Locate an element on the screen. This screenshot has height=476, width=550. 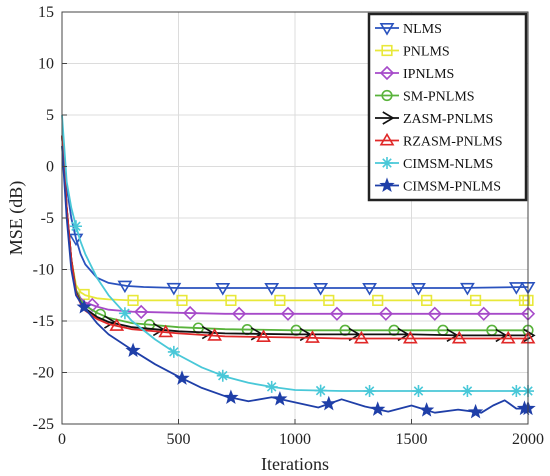
legend-label: CIMSM-PNLMS is located at coordinates (452, 187).